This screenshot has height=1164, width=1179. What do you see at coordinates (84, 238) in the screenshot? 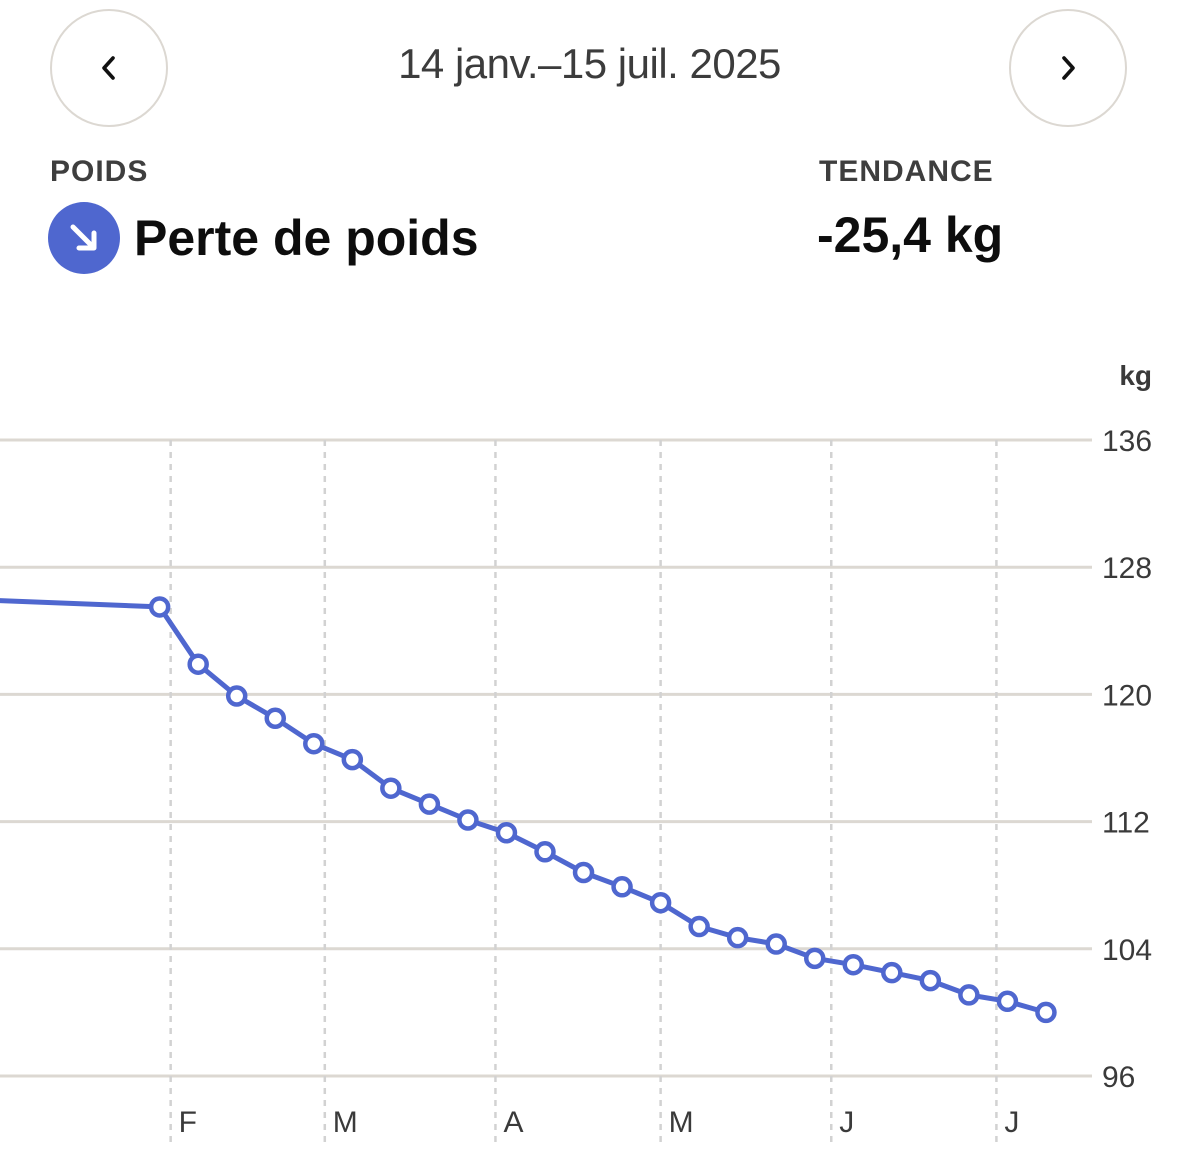
I see `arrow-down-right-icon` at bounding box center [84, 238].